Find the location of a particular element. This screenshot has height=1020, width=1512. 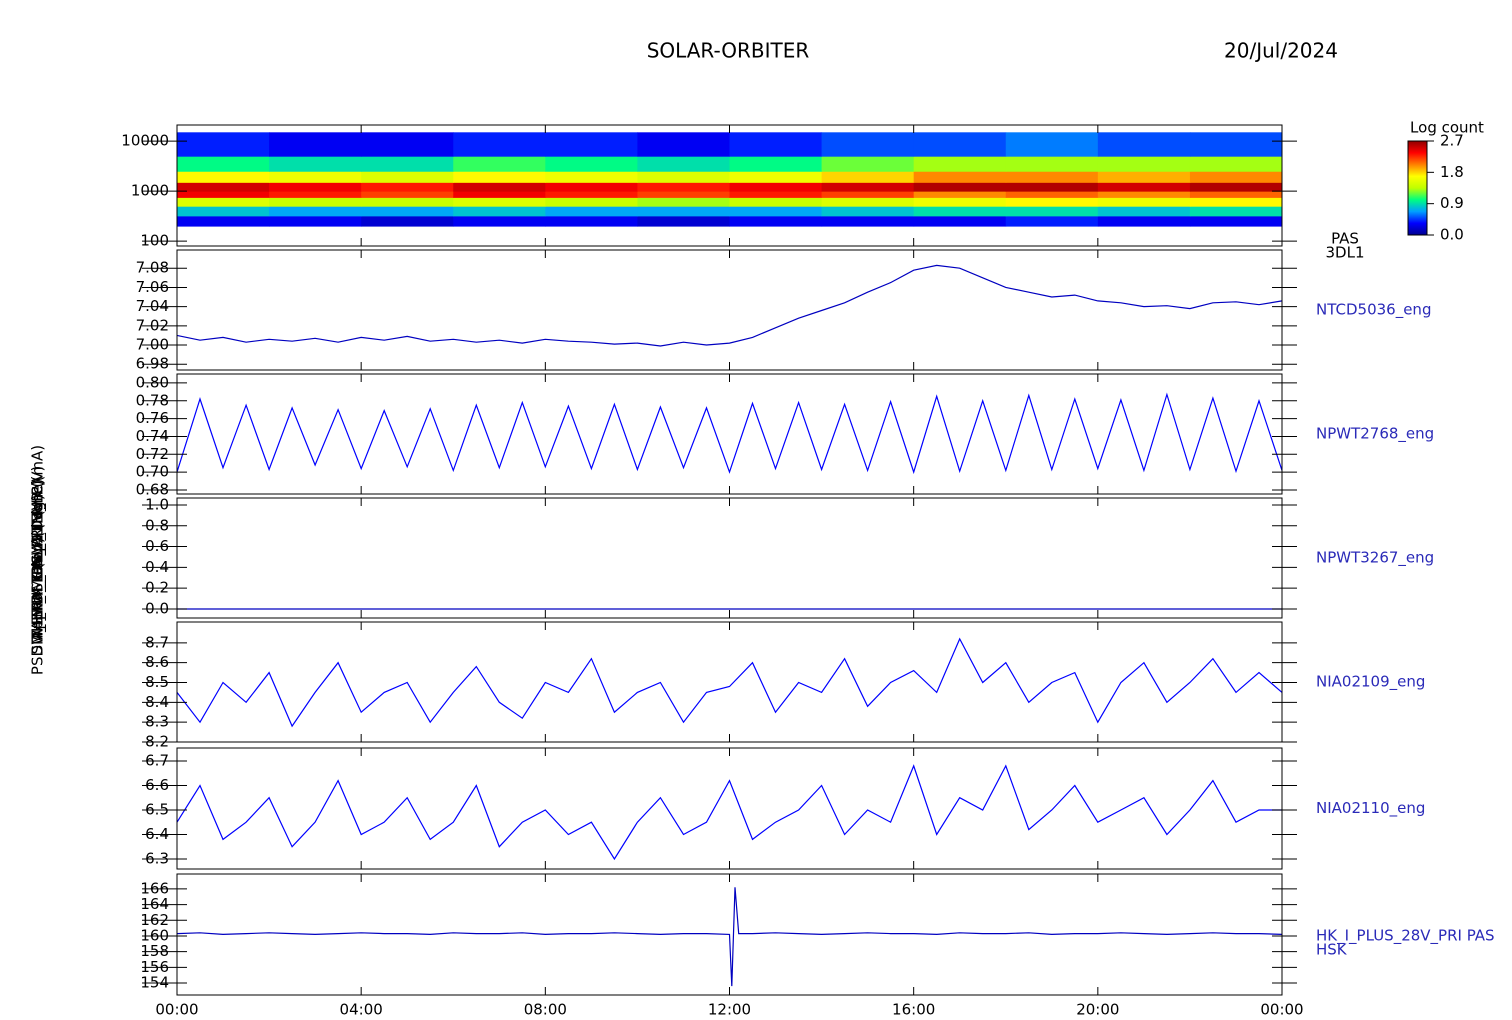

y-axis-title: SWA_TDS_RSW_TEMP (V) is located at coordinates (38, 560).